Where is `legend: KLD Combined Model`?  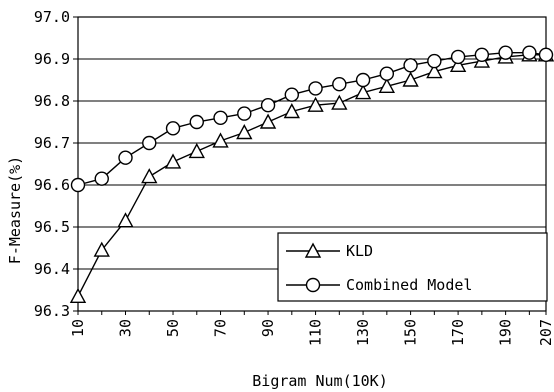 legend: KLD Combined Model is located at coordinates (412, 267).